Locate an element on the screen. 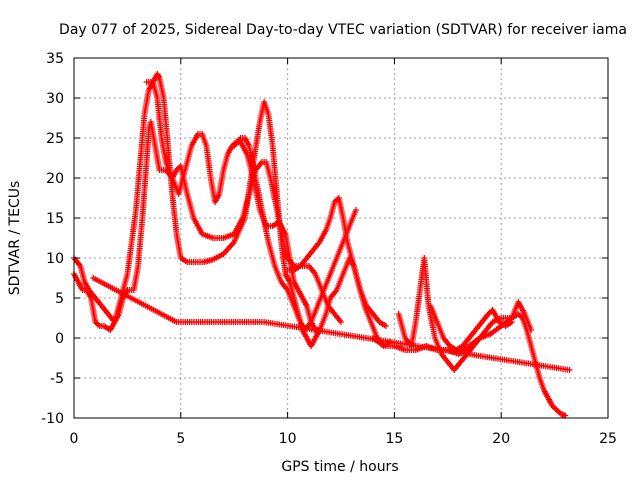  x-tick-label: 5 is located at coordinates (180, 439).